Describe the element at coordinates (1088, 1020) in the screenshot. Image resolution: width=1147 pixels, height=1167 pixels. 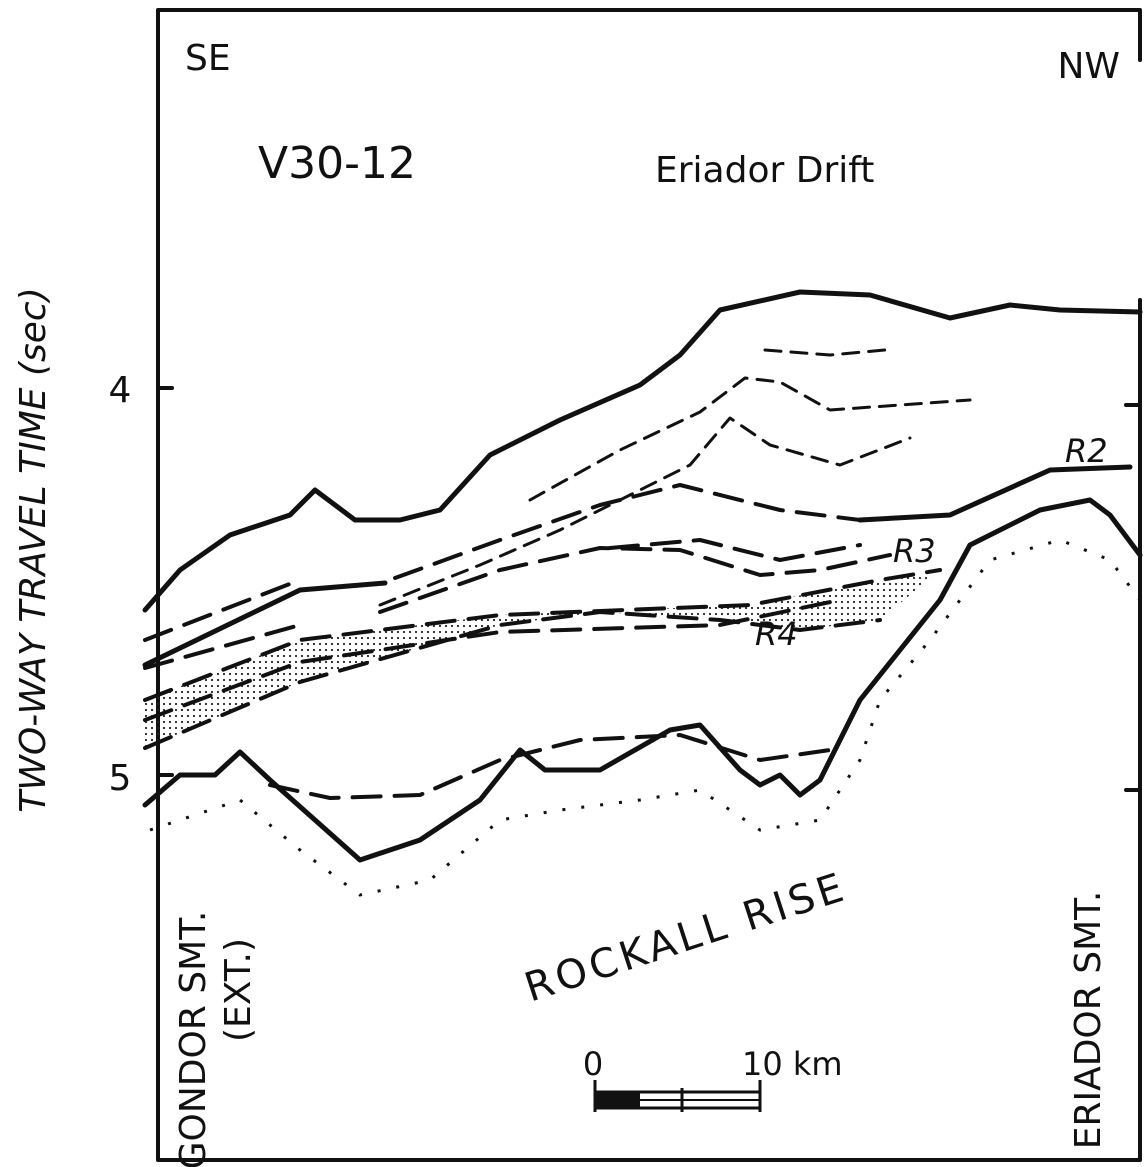
I see `feature-label: ERIADOR SMT.` at that location.